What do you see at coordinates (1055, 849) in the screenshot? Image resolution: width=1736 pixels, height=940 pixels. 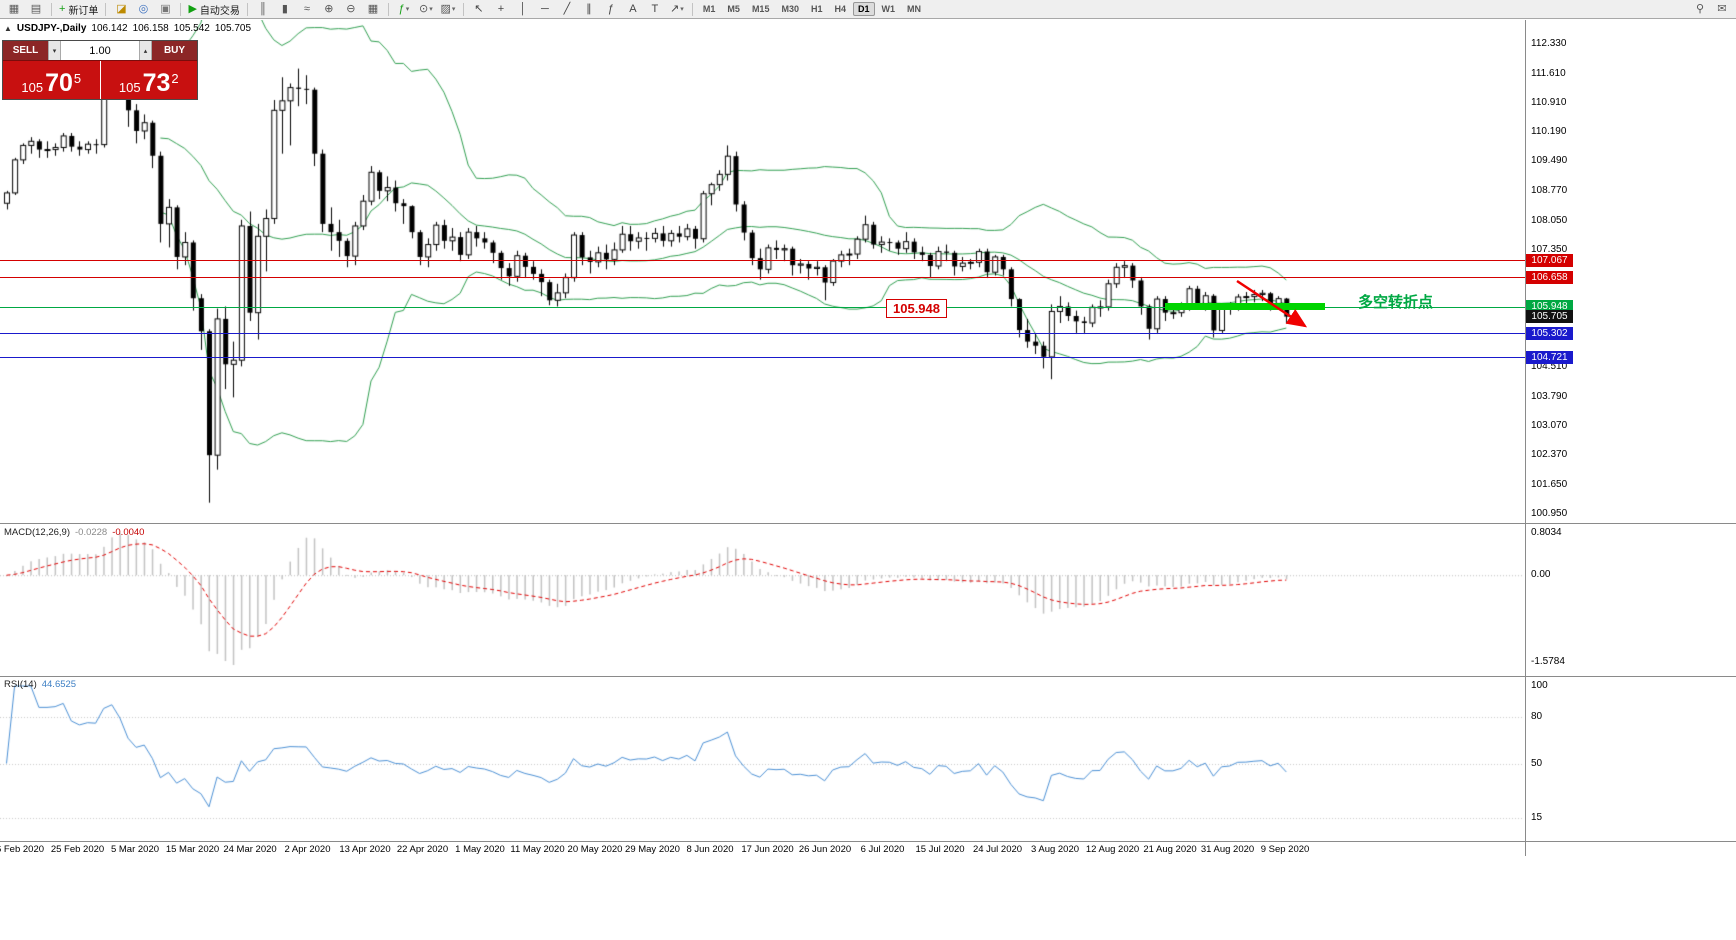 I see `date-axis-label: 3 Aug 2020` at bounding box center [1055, 849].